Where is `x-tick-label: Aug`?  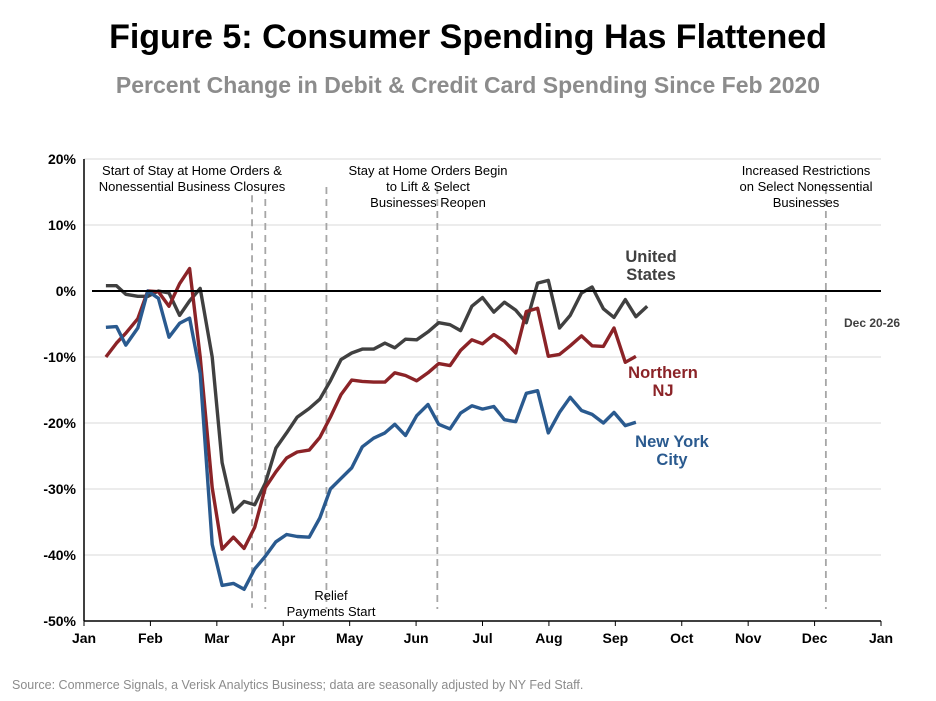
x-tick-label: Aug is located at coordinates (548, 638).